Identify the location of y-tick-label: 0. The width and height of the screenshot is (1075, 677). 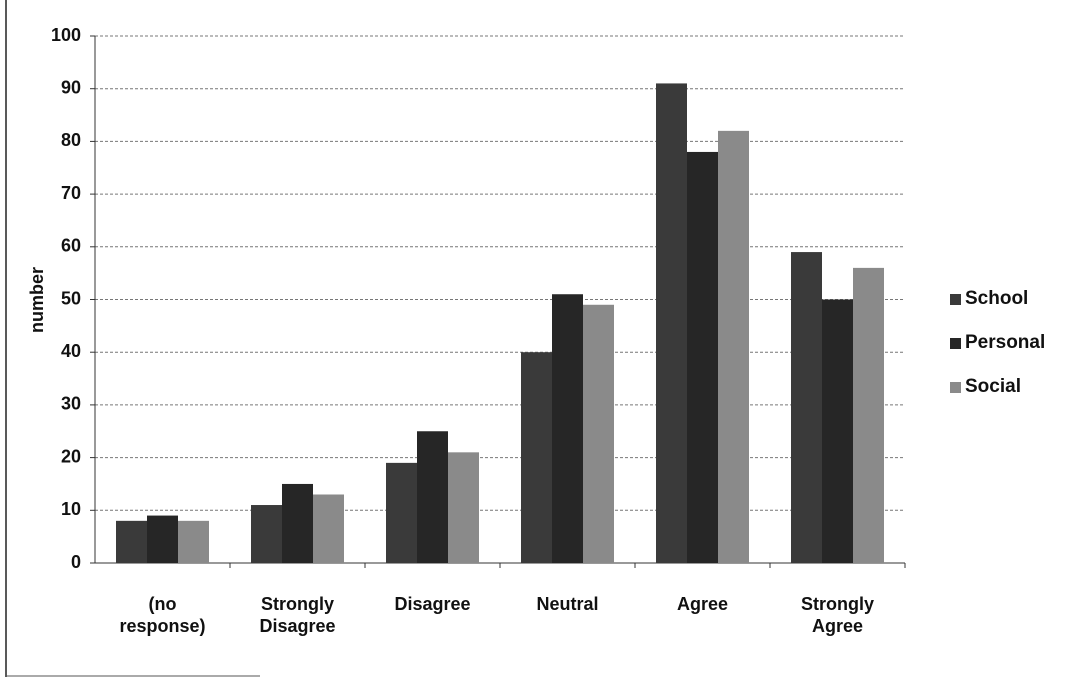
(76, 562).